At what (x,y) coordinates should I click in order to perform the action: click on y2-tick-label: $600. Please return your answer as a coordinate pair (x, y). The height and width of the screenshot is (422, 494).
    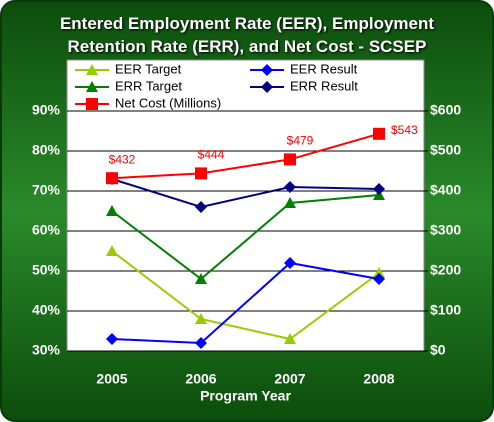
    Looking at the image, I should click on (445, 110).